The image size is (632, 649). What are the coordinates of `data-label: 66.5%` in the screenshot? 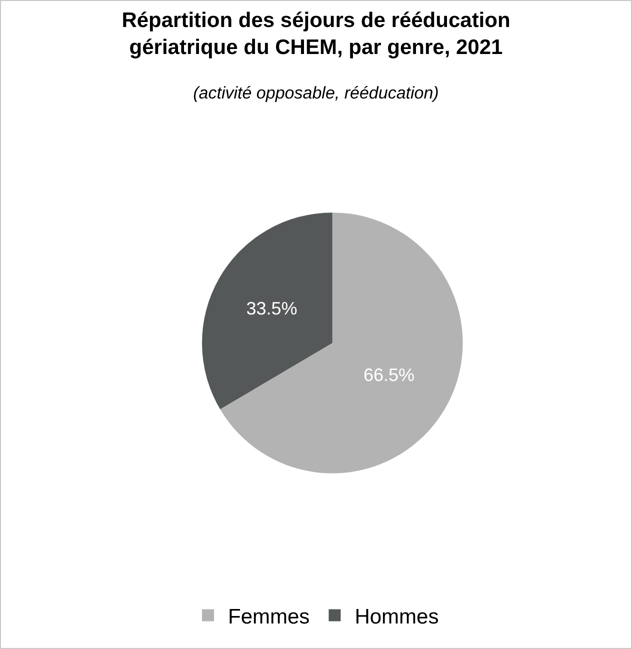 It's located at (389, 375).